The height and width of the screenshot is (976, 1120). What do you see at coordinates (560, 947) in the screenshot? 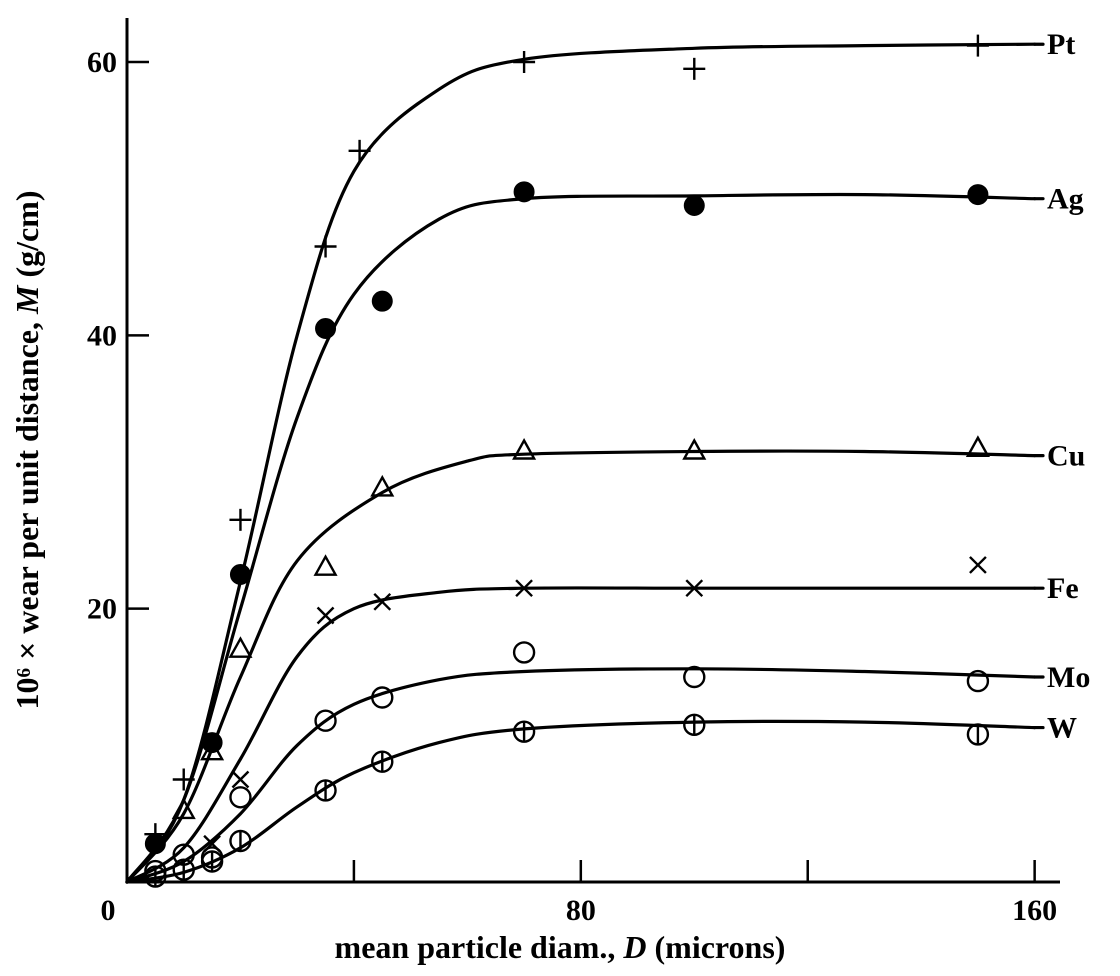
I see `x-axis-title: mean particle diam., D (microns)` at bounding box center [560, 947].